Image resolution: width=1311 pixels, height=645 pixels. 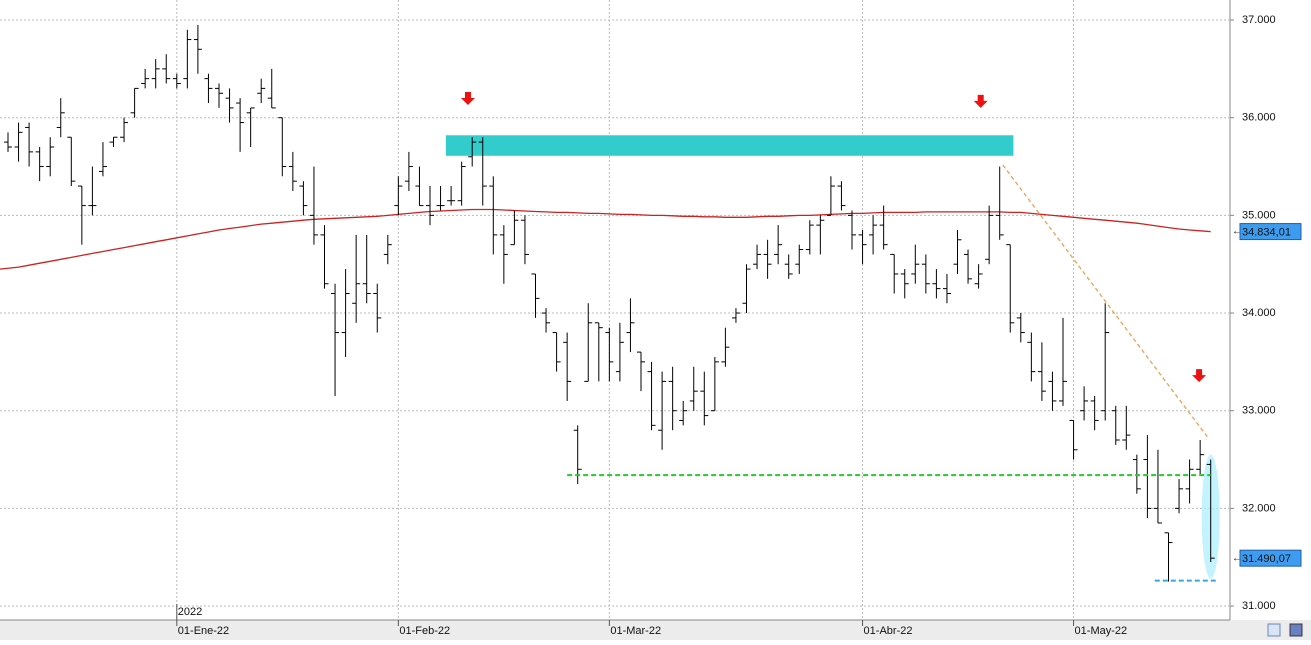 I want to click on x-axis-band, so click(x=655, y=630).